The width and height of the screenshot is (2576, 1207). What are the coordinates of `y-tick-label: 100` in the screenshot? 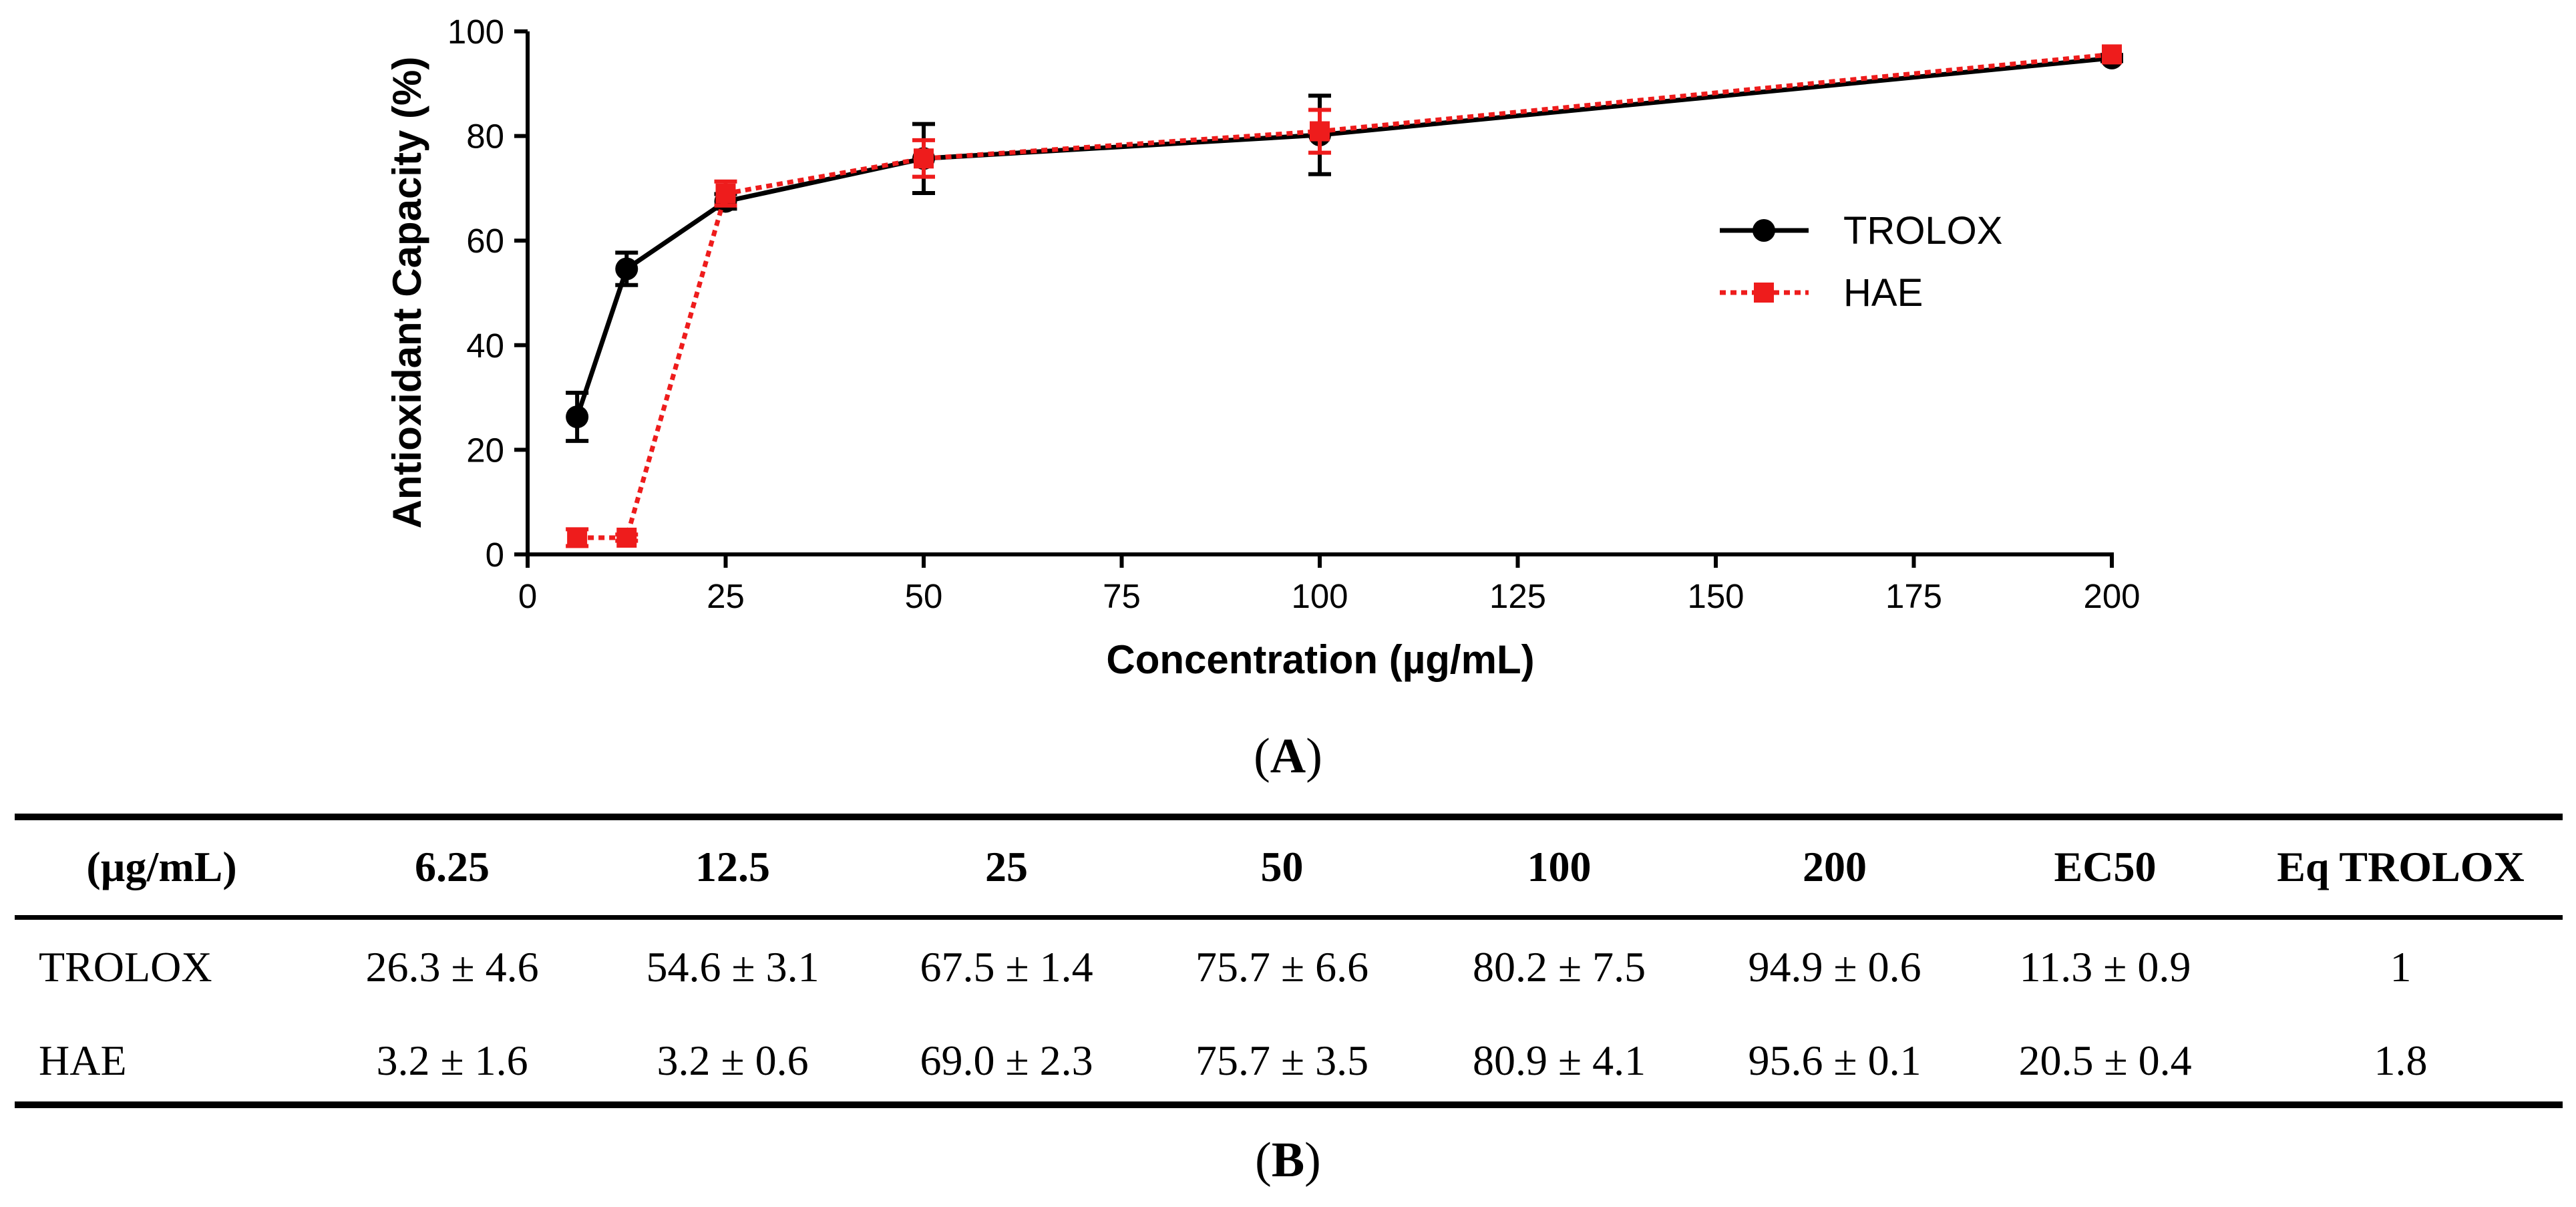 It's located at (476, 32).